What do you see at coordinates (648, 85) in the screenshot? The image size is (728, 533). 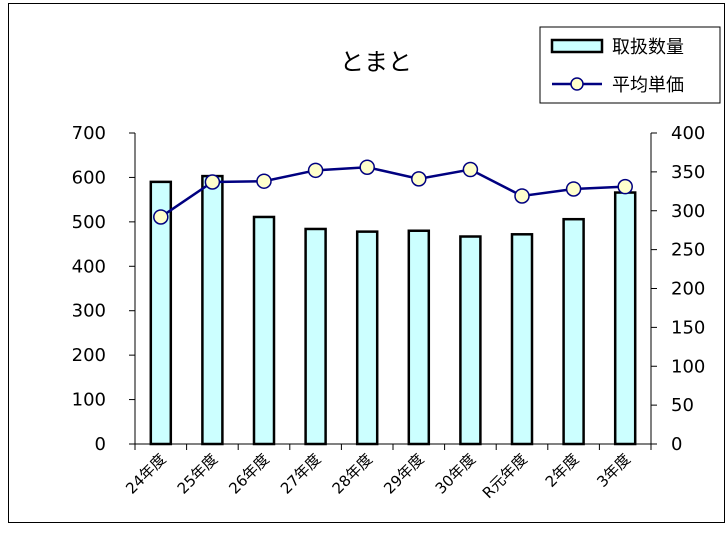 I see `legend-label-line: 平均単価` at bounding box center [648, 85].